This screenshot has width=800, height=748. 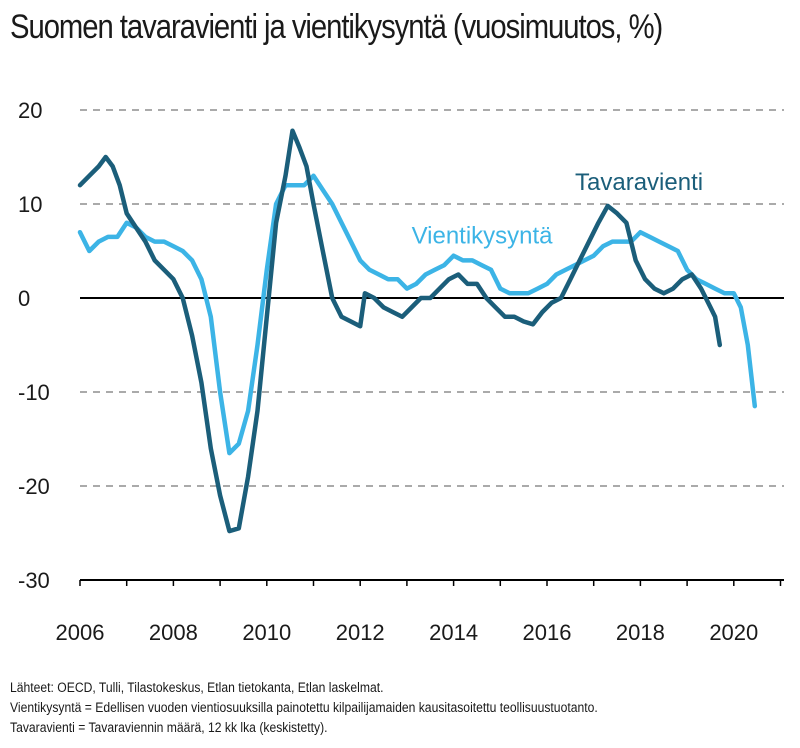 What do you see at coordinates (34, 580) in the screenshot?
I see `y-tick-label: -30` at bounding box center [34, 580].